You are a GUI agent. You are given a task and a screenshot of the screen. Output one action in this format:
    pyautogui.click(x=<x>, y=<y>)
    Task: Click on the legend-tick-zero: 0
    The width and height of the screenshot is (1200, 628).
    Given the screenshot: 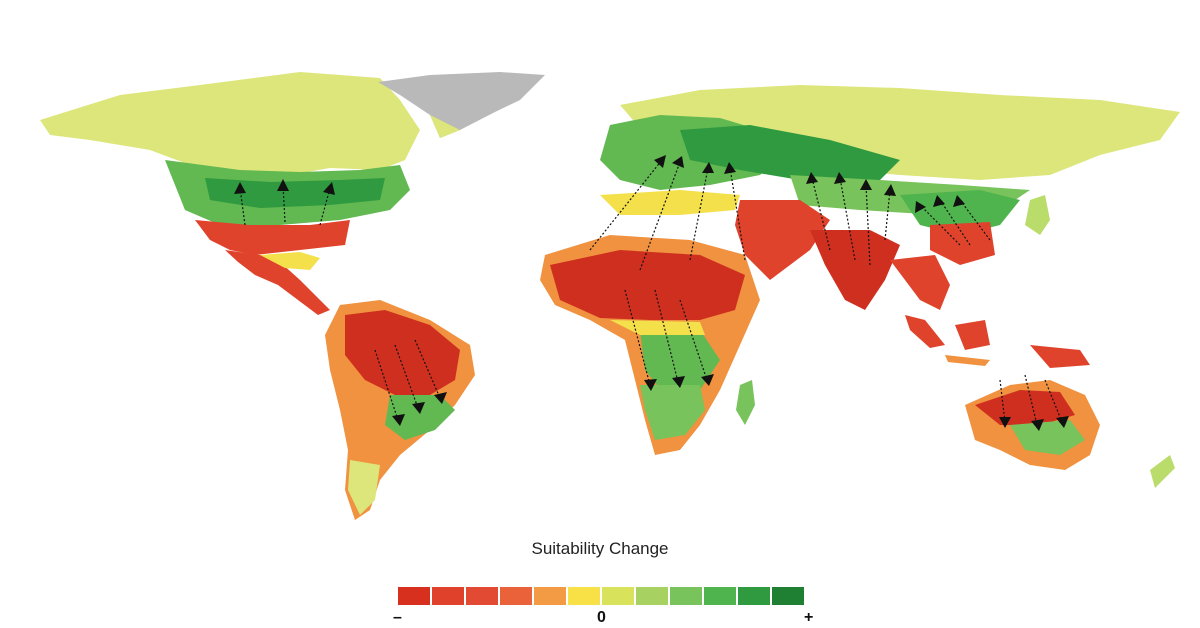 What is the action you would take?
    pyautogui.click(x=601, y=617)
    